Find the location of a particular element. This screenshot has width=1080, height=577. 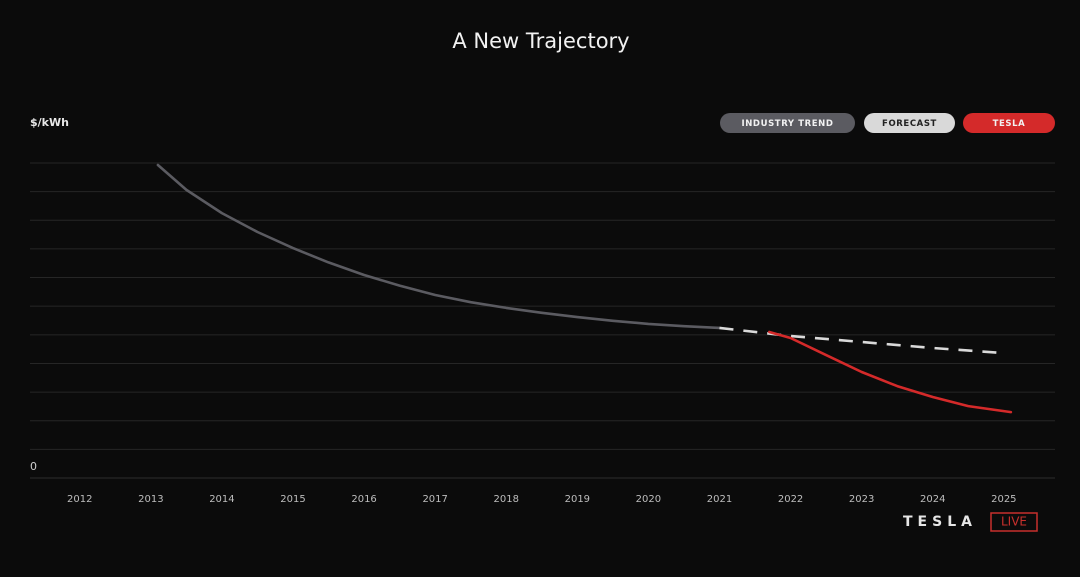

x-tick-label: 2022 is located at coordinates (790, 499).